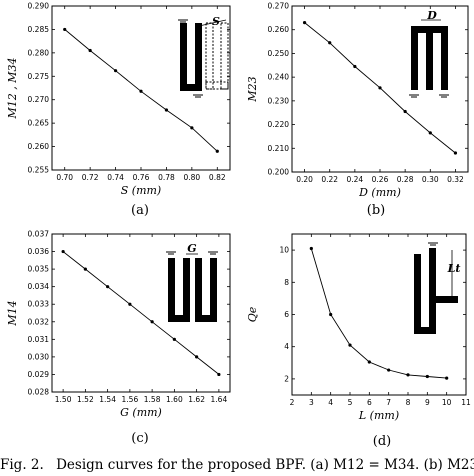  What do you see at coordinates (152, 399) in the screenshot?
I see `x-tick-label: 1.58` at bounding box center [152, 399].